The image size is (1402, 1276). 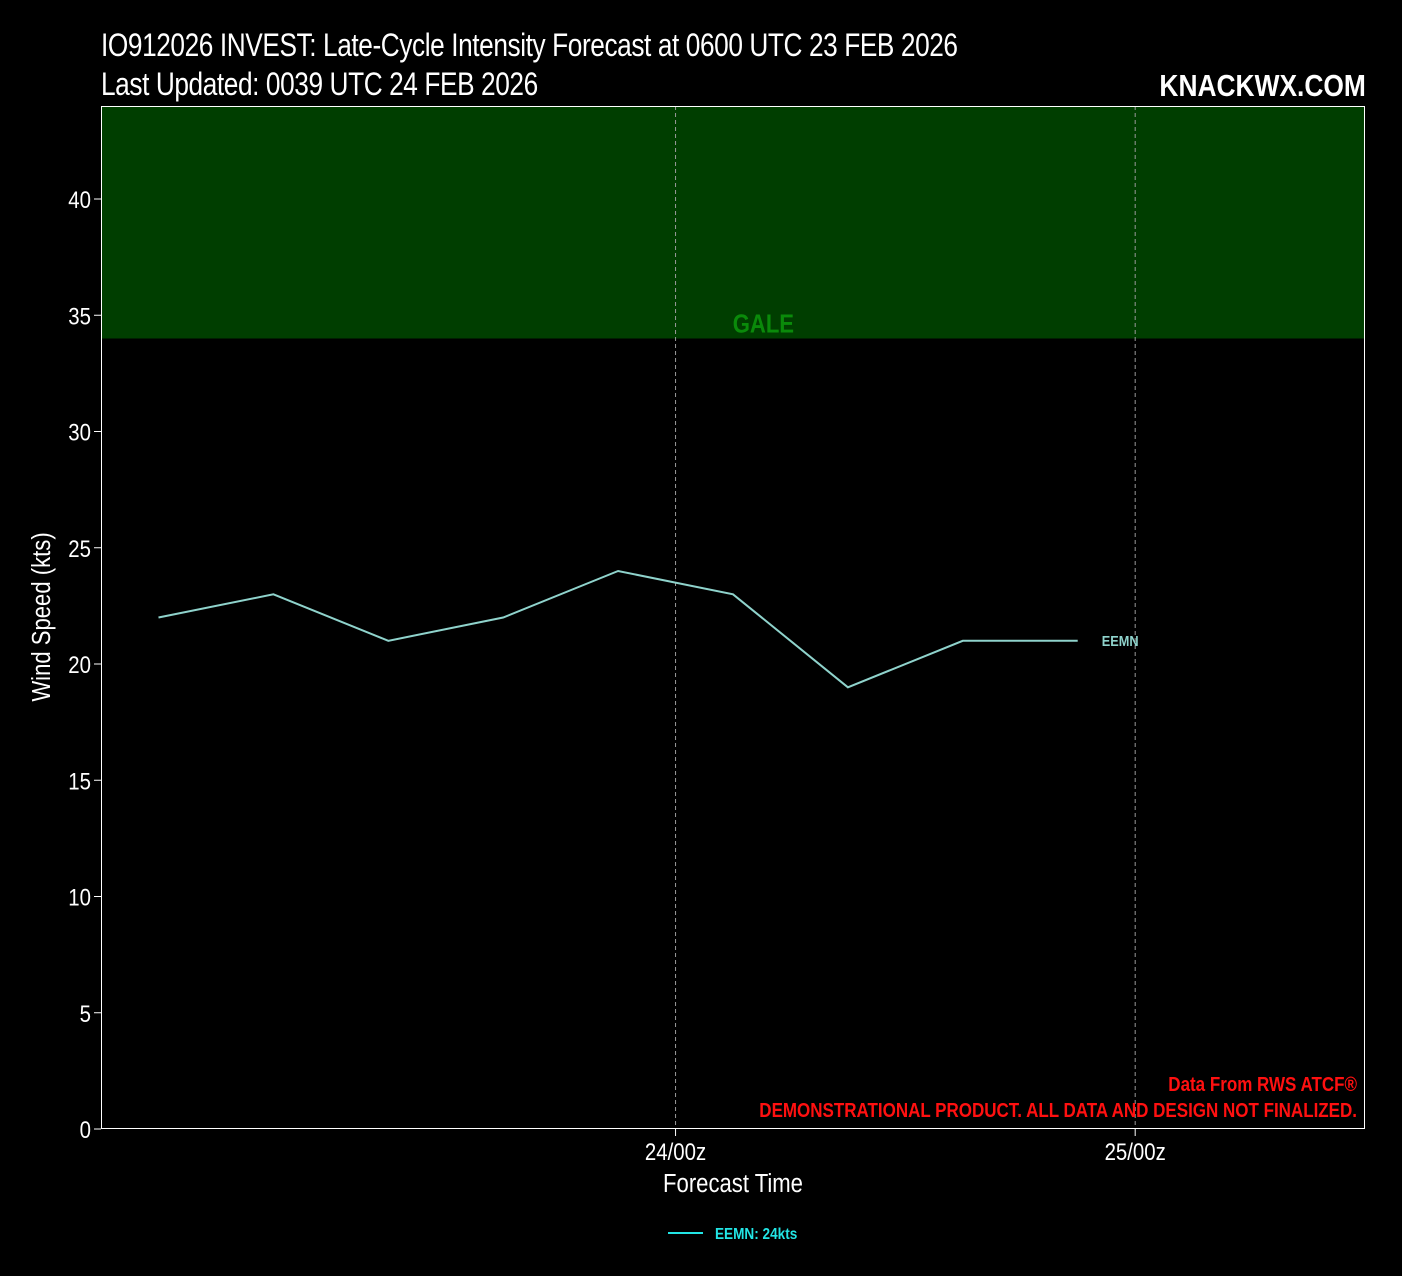 What do you see at coordinates (1135, 1151) in the screenshot?
I see `x-tick-label: 25/00z` at bounding box center [1135, 1151].